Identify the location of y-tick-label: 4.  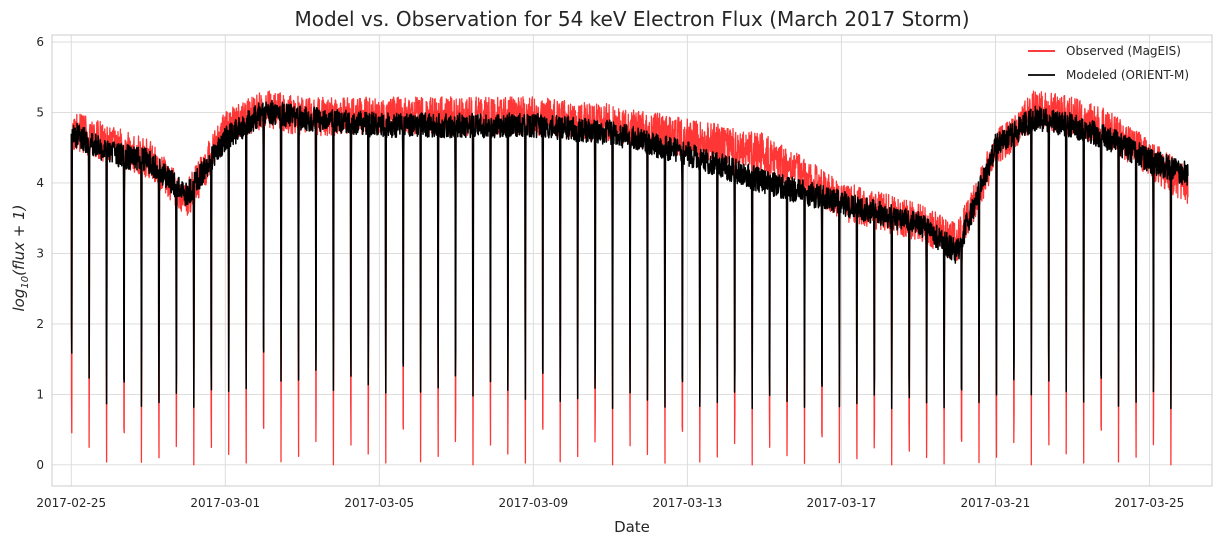
(40, 183).